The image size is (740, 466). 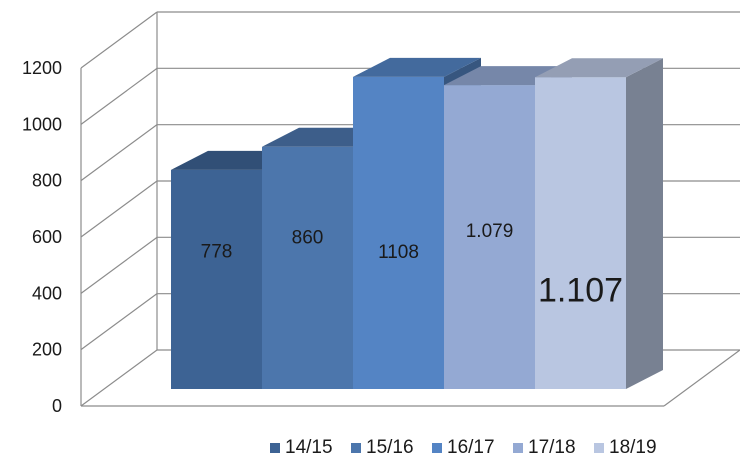 What do you see at coordinates (47, 350) in the screenshot?
I see `y-tick-label: 200` at bounding box center [47, 350].